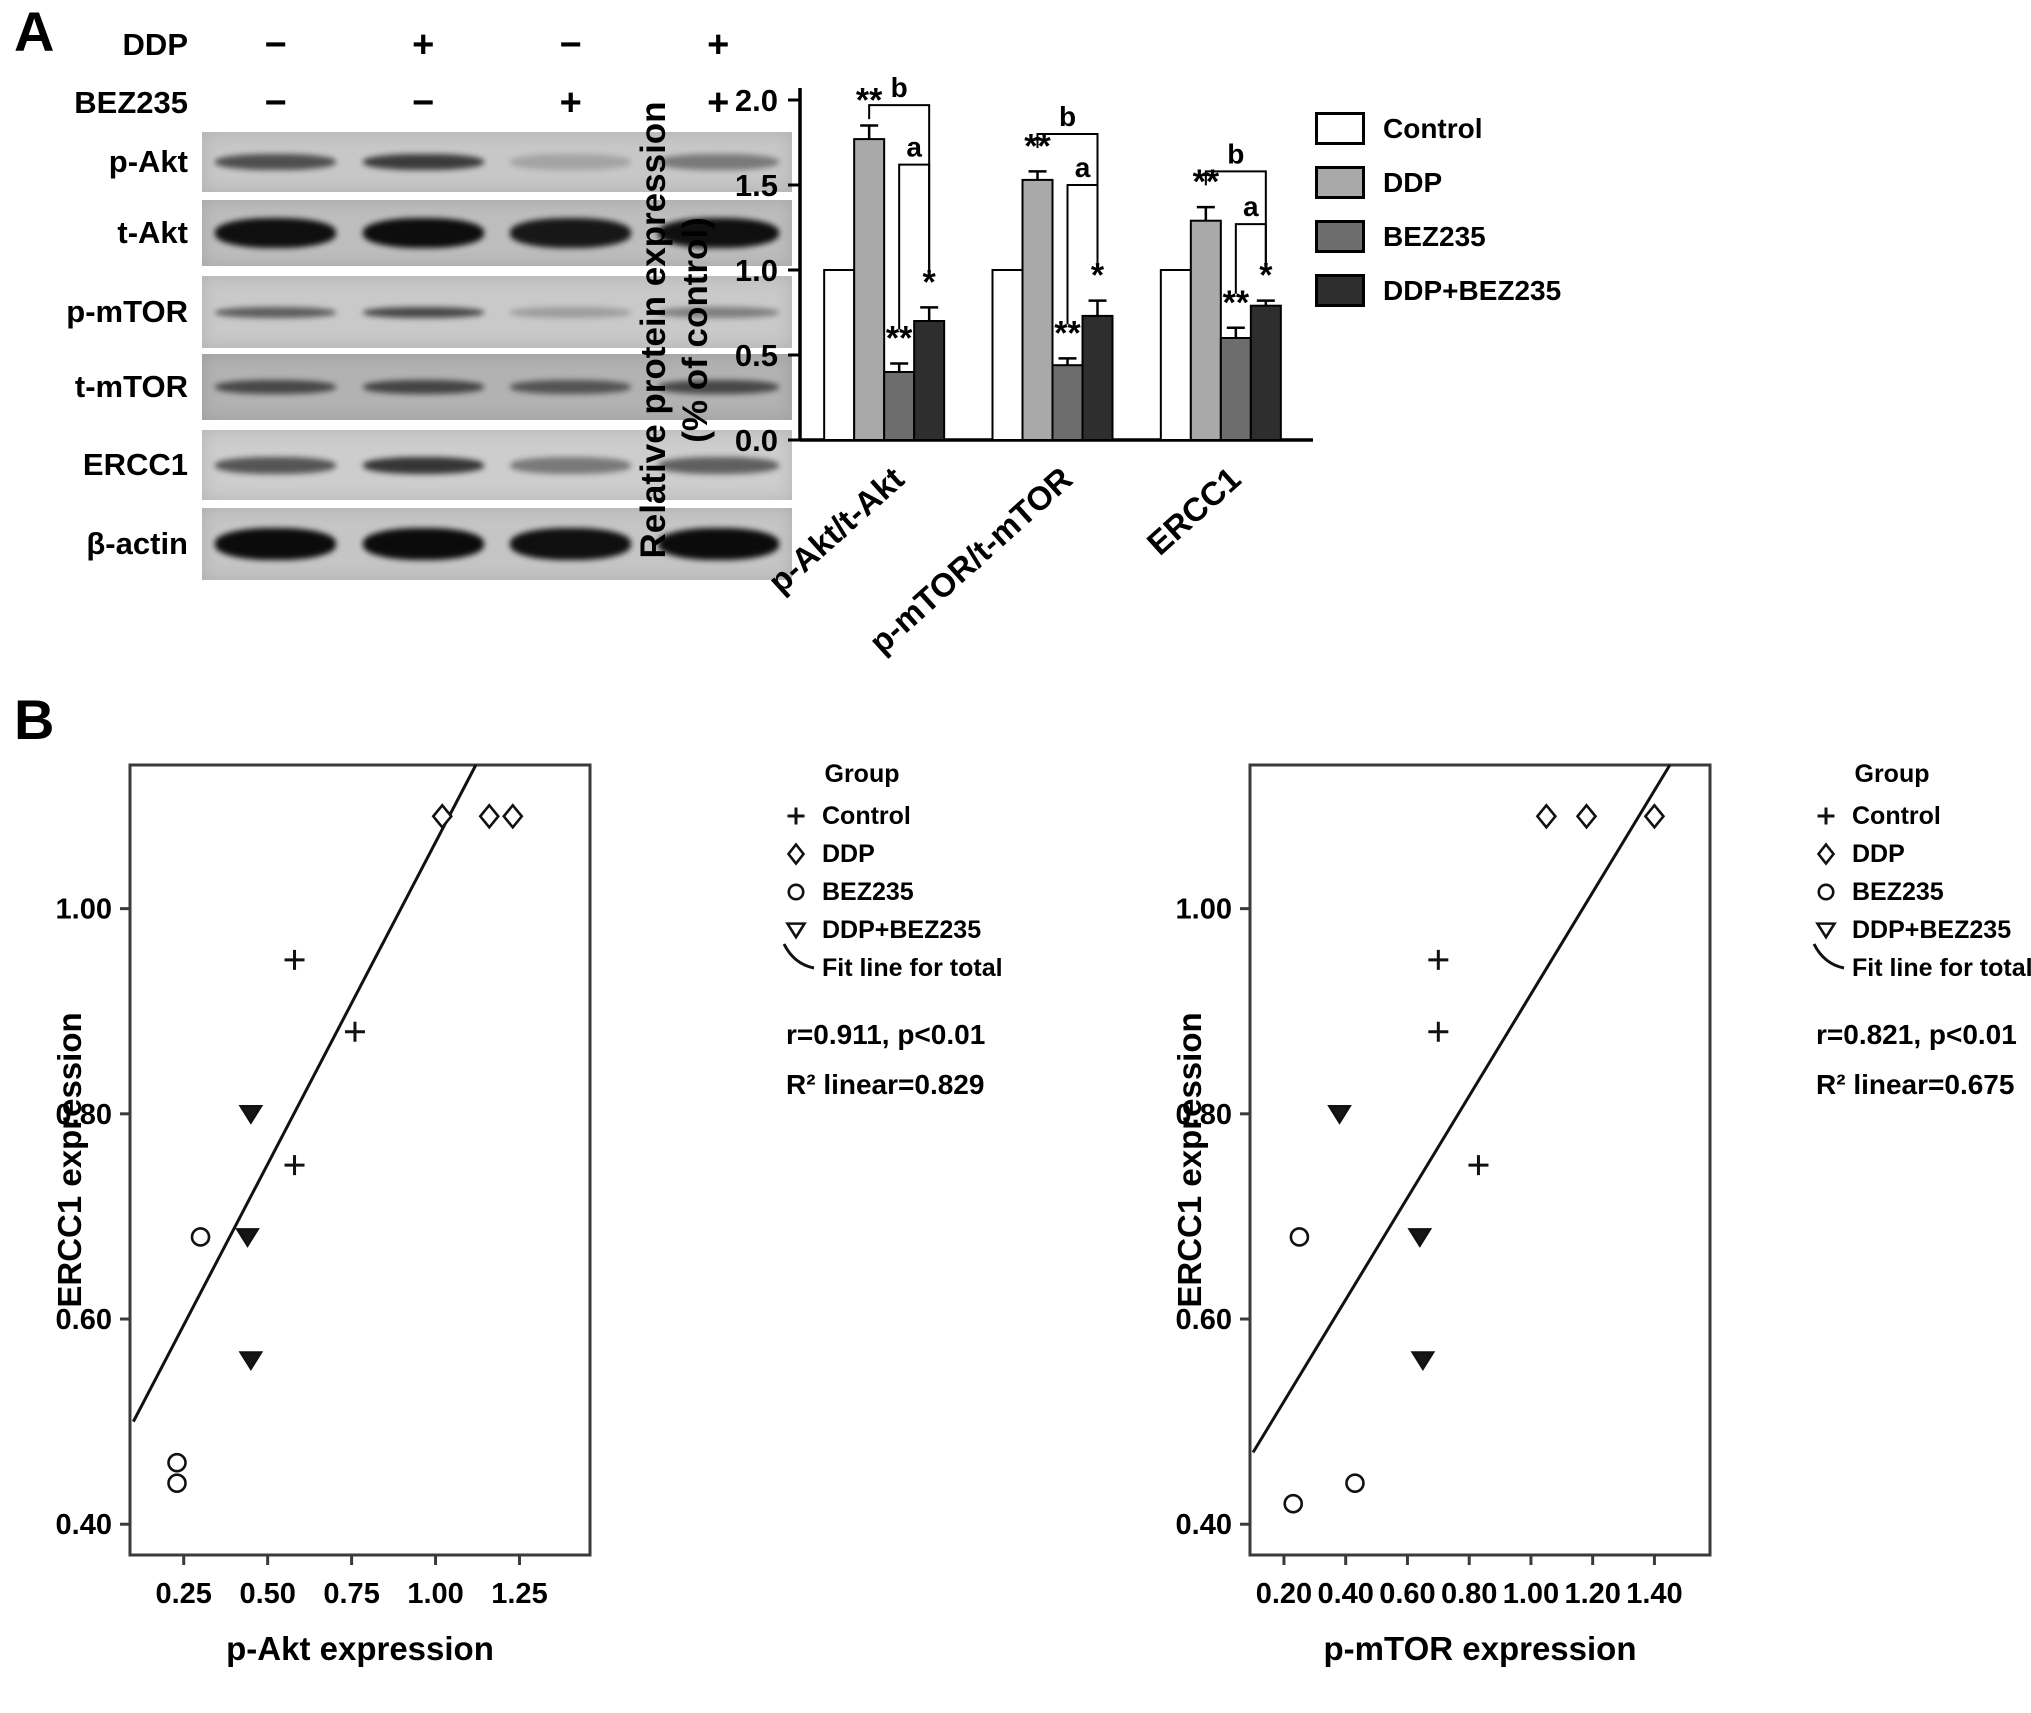 The height and width of the screenshot is (1713, 2031). Describe the element at coordinates (426, 233) in the screenshot. I see `blot-row: t-Akt` at that location.